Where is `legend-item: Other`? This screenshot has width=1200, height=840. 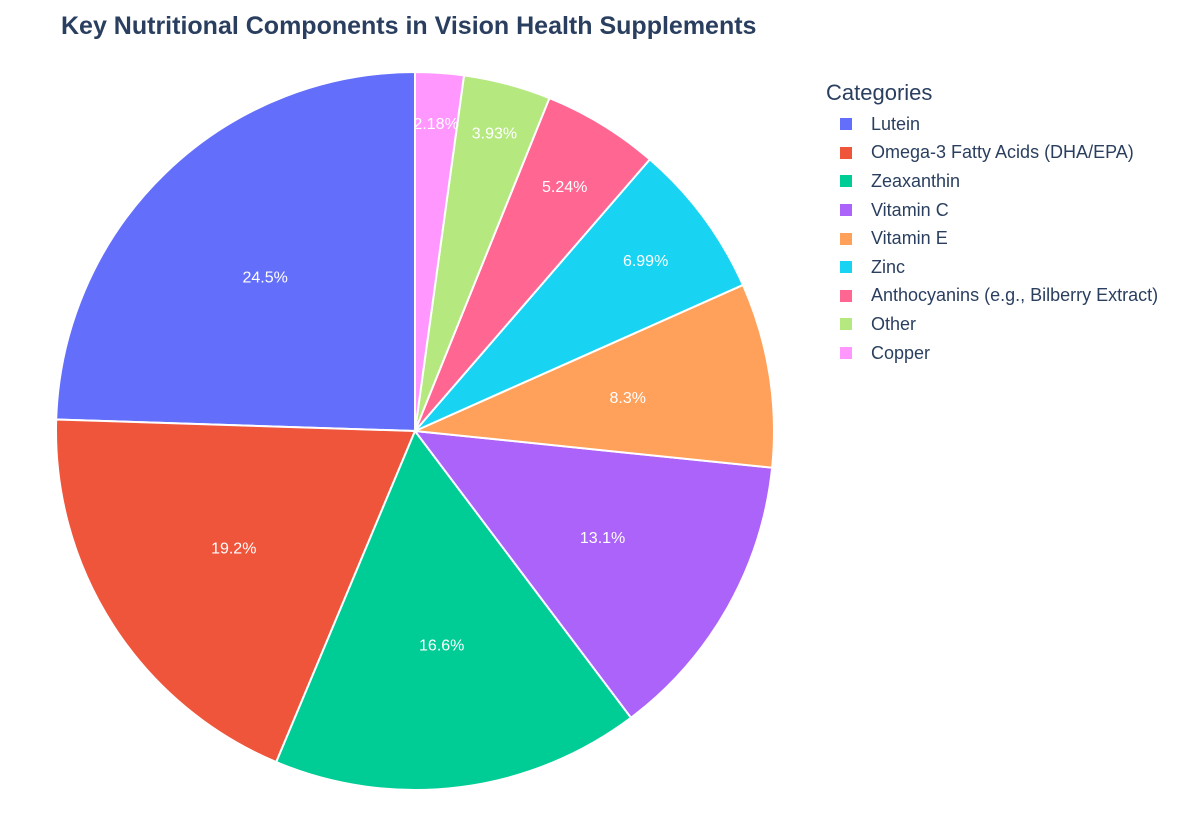 legend-item: Other is located at coordinates (992, 324).